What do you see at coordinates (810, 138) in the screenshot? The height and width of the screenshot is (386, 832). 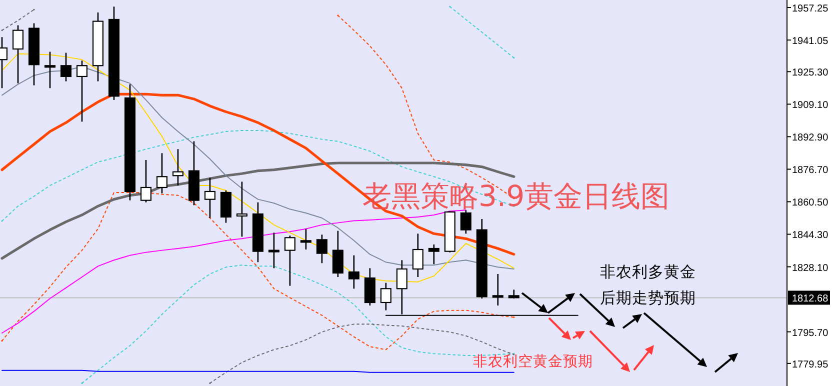 I see `ytick: 1892.90` at bounding box center [810, 138].